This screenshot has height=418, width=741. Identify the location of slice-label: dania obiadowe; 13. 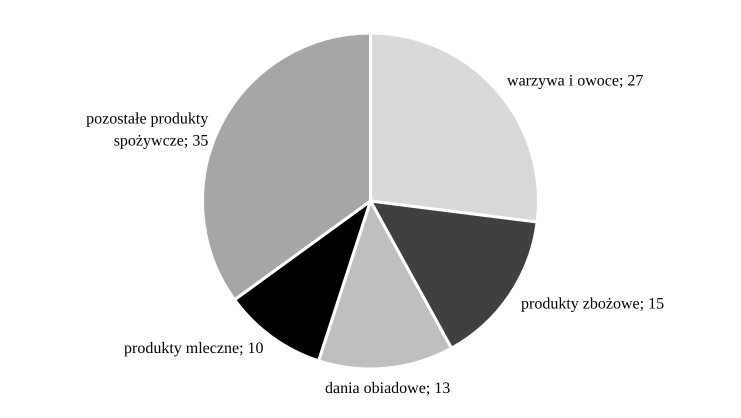
(387, 389).